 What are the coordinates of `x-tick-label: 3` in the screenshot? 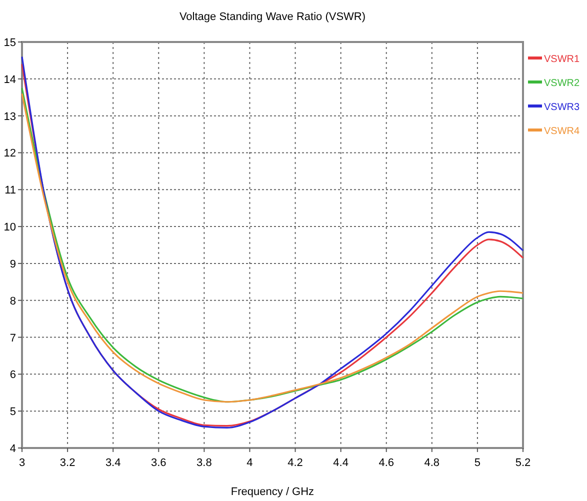 It's located at (22, 463).